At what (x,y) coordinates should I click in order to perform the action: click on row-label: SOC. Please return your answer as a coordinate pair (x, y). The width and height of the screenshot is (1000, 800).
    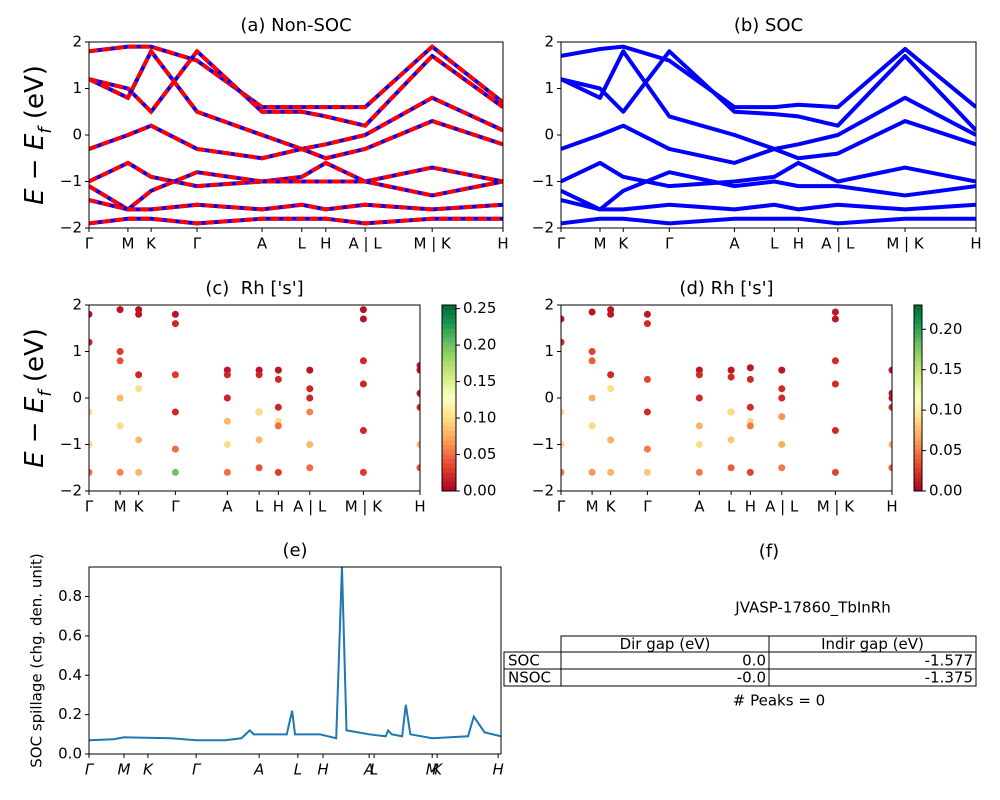
    Looking at the image, I should click on (524, 661).